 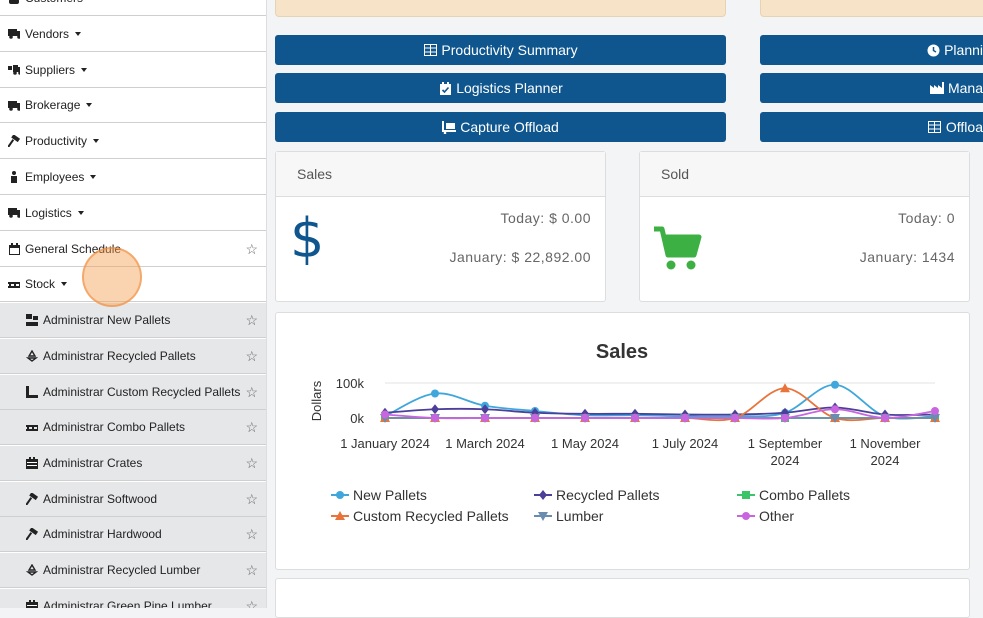 I want to click on sidebar-item-label: Productivity, so click(x=56, y=141).